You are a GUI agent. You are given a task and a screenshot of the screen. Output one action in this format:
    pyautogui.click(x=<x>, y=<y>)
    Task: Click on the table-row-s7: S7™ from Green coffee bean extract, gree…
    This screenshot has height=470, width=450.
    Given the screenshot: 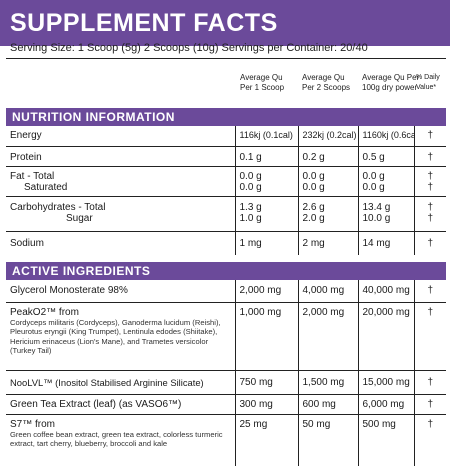 What is the action you would take?
    pyautogui.click(x=226, y=439)
    